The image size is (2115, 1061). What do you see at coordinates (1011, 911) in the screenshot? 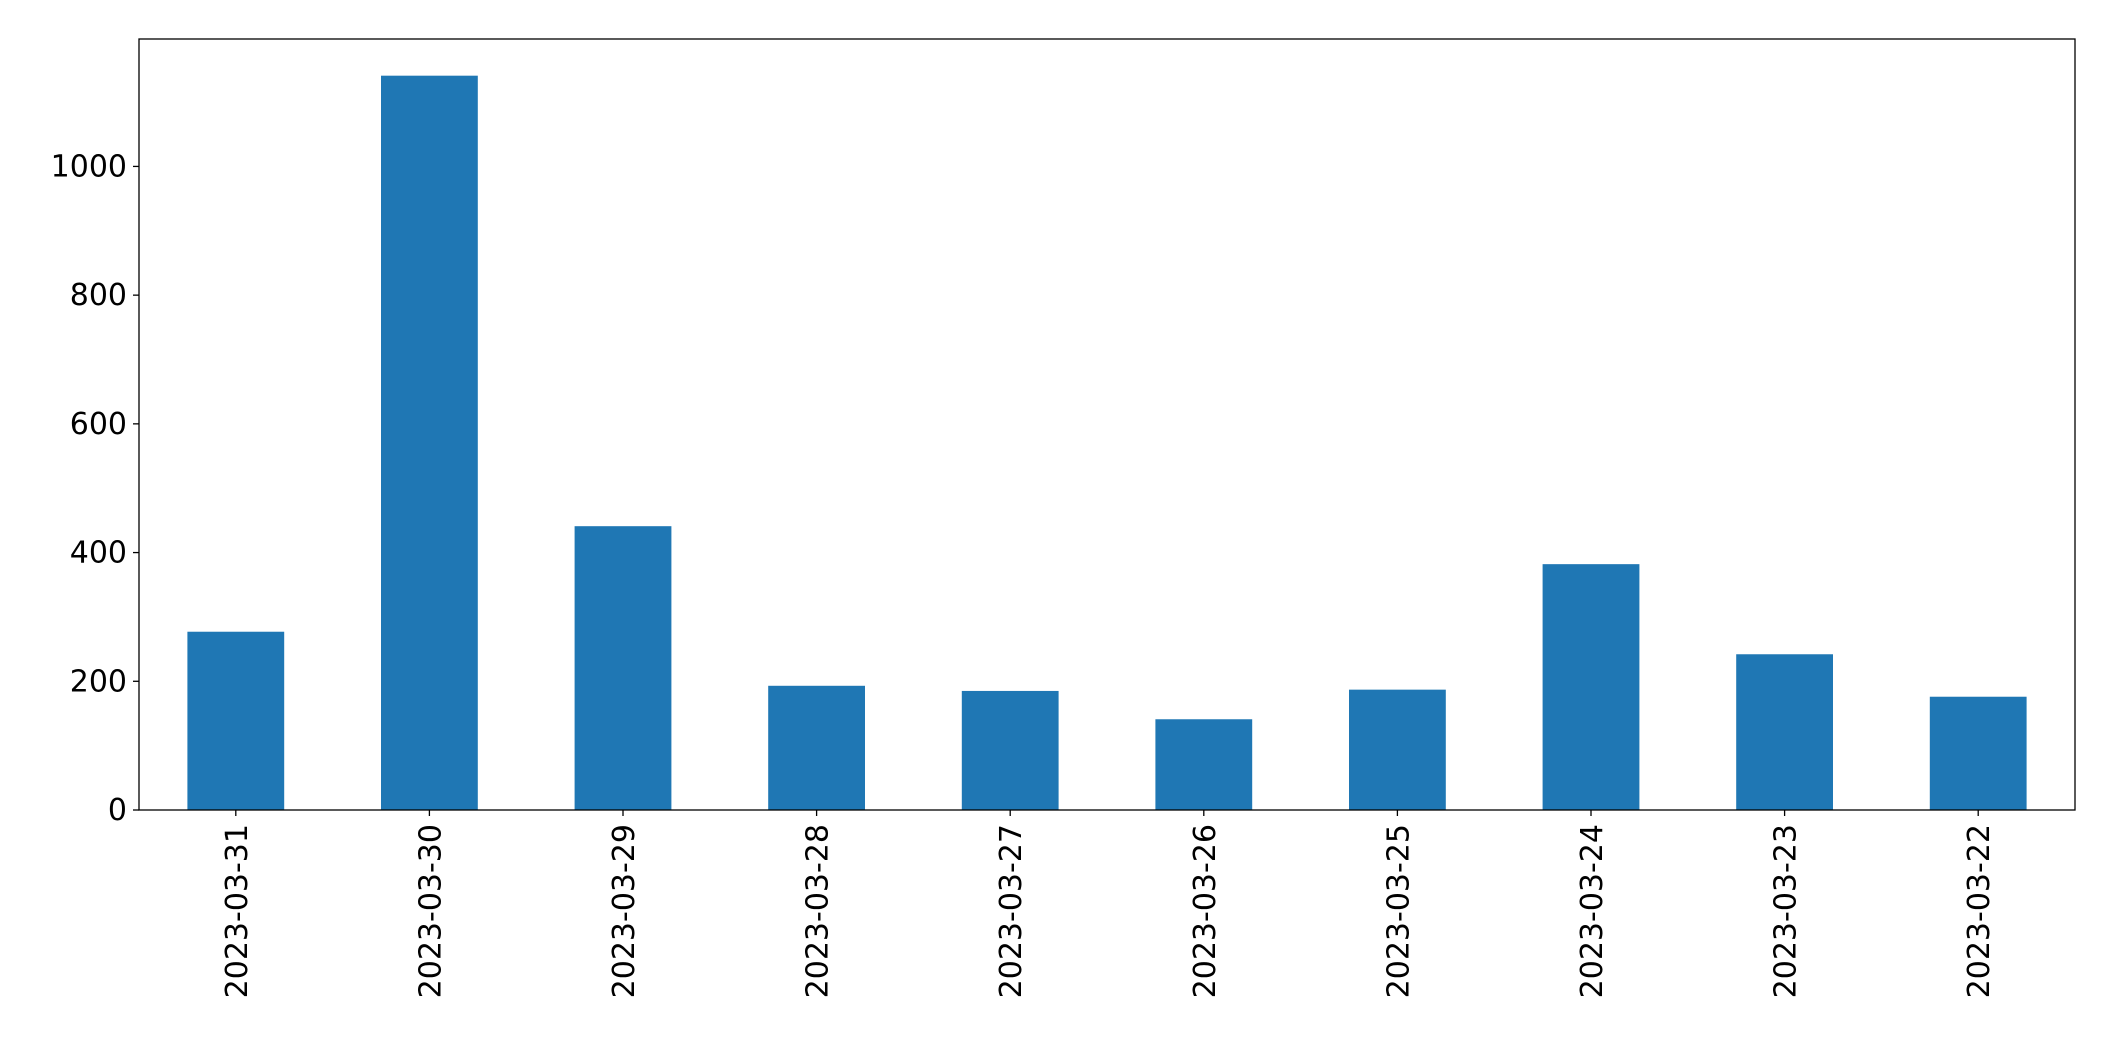
I see `x-tick-label: 2023-03-27` at bounding box center [1011, 911].